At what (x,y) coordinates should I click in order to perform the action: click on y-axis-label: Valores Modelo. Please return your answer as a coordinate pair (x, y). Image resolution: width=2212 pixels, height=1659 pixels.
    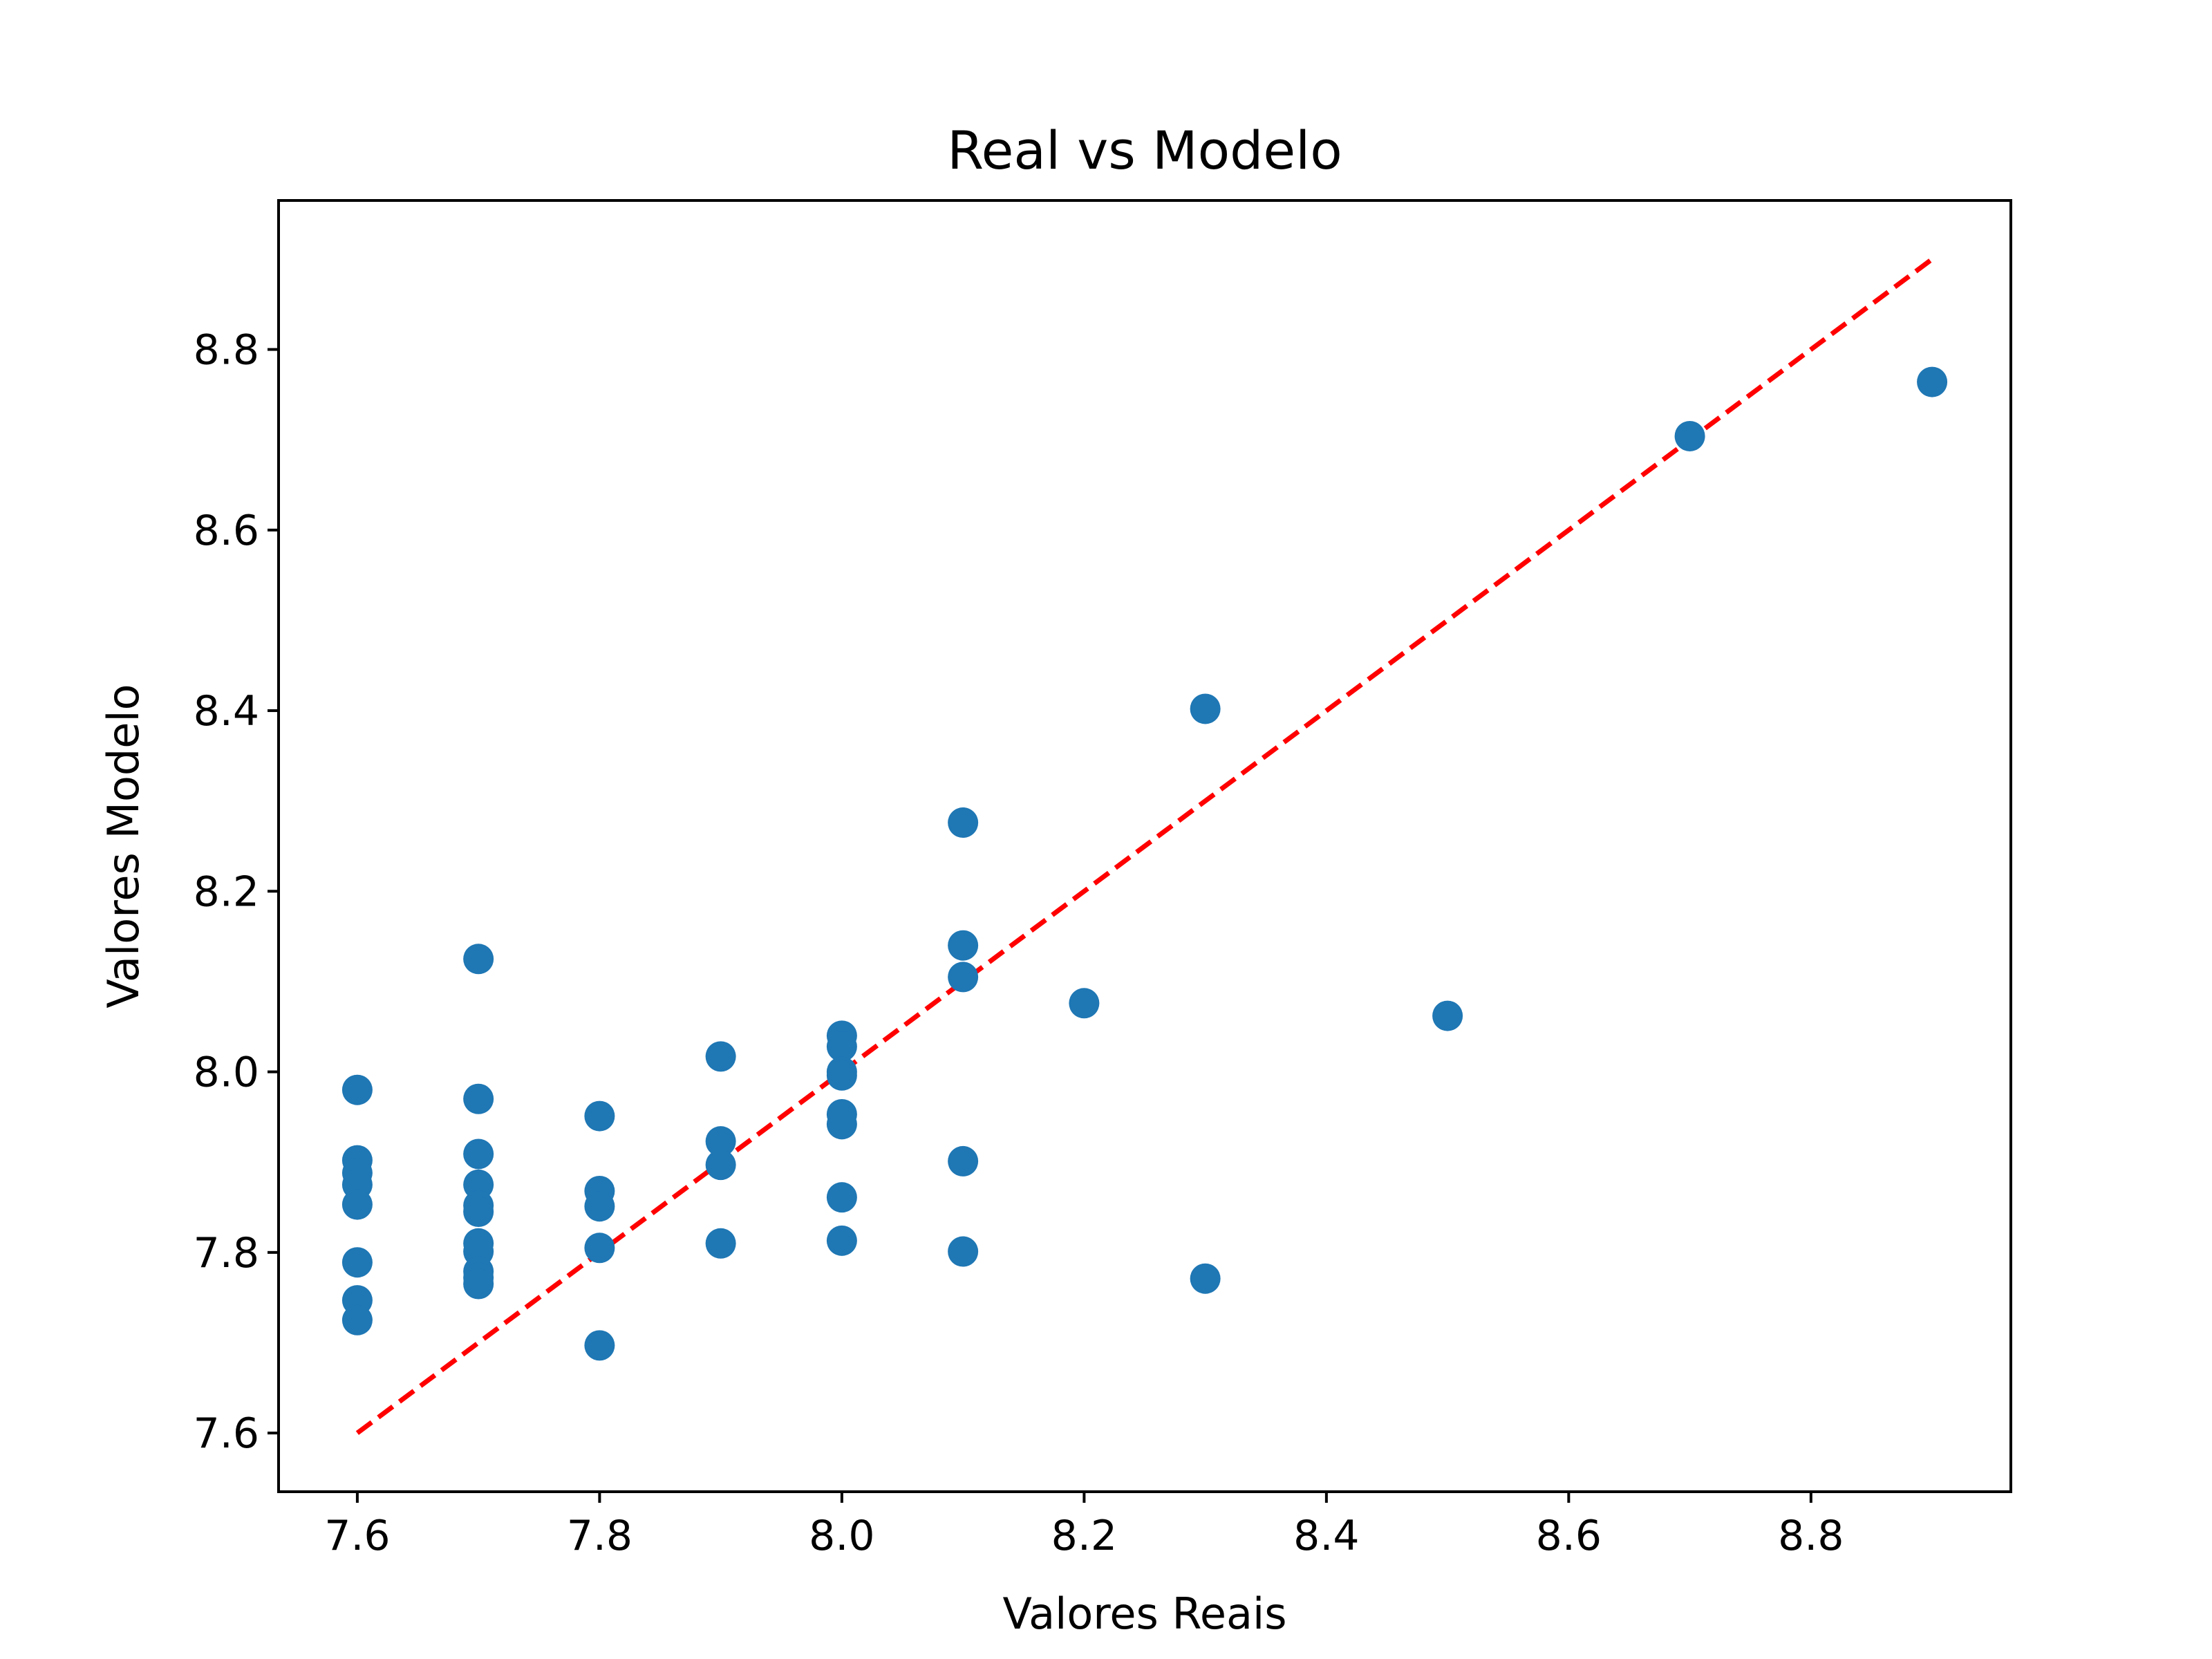
    Looking at the image, I should click on (123, 846).